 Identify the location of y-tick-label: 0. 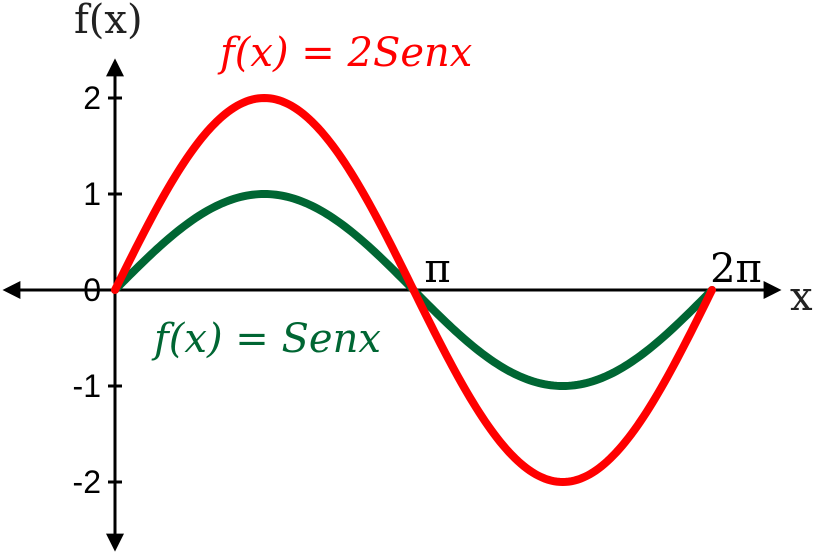
(92, 290).